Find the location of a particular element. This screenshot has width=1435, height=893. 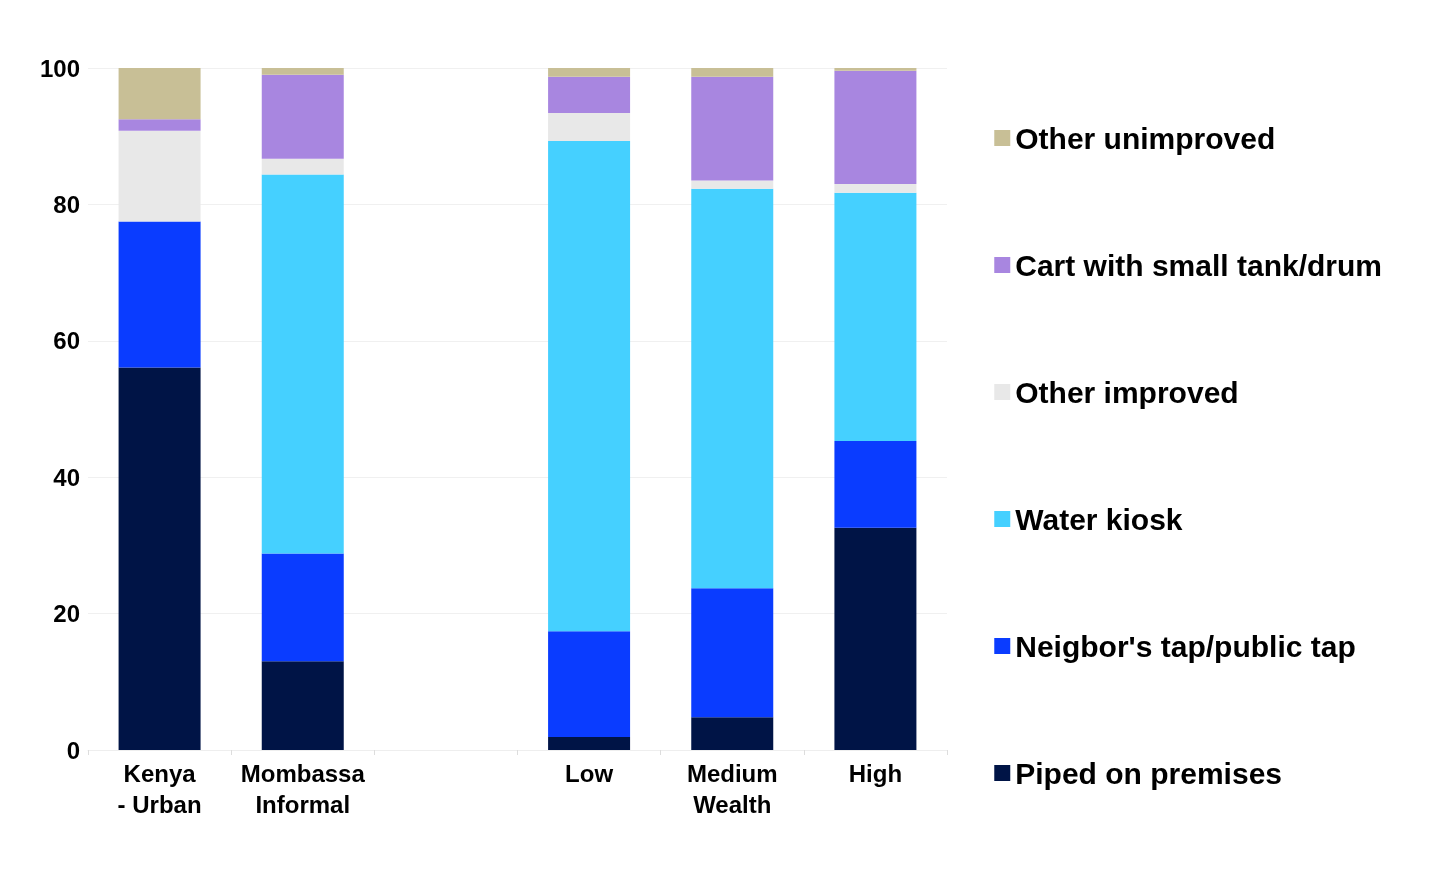

legend-label: Piped on premises is located at coordinates (1149, 773).